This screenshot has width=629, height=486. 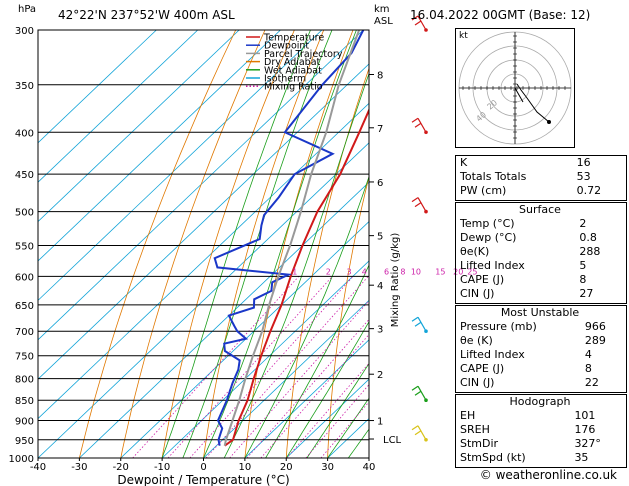 What do you see at coordinates (588, 237) in the screenshot?
I see `surface-value: 0.8` at bounding box center [588, 237].